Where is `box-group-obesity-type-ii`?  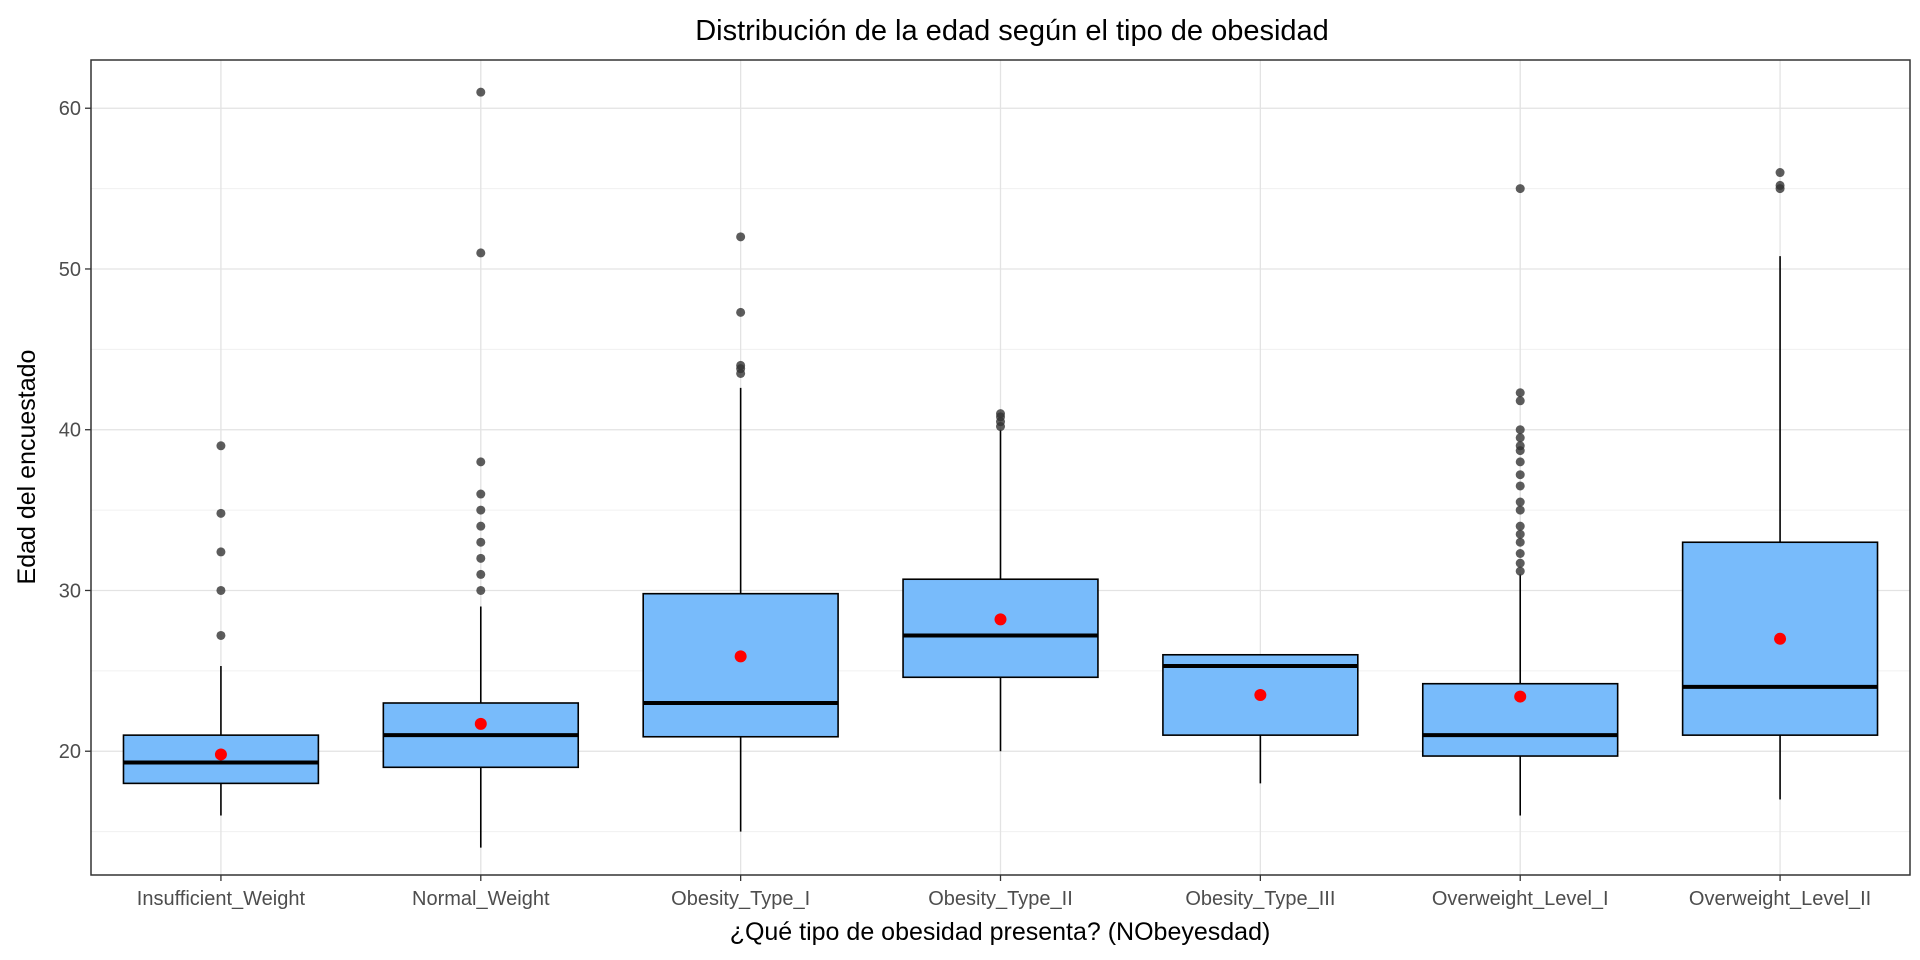
box-group-obesity-type-ii is located at coordinates (1000, 580).